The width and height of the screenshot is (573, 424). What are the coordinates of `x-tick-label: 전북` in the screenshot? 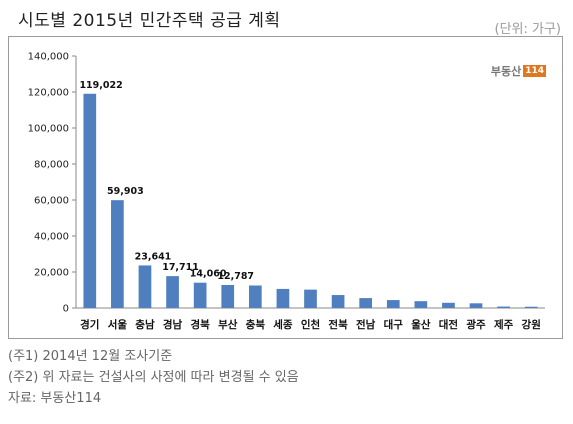 It's located at (338, 324).